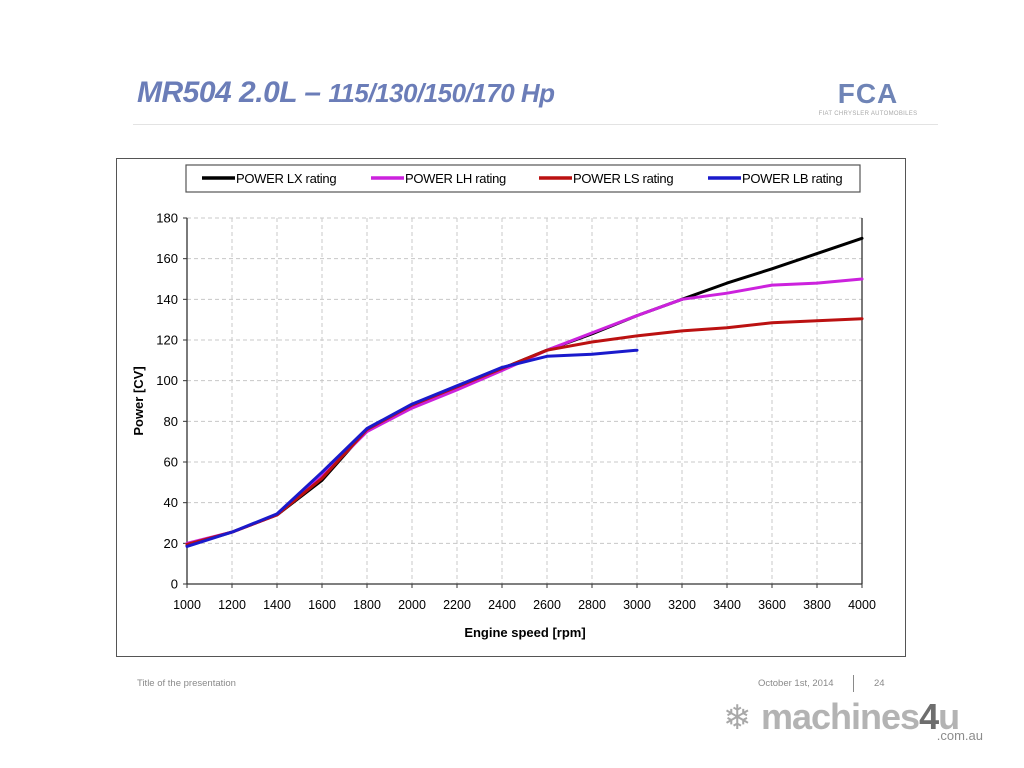 This screenshot has height=768, width=1024. I want to click on y-tick-label: 60, so click(171, 462).